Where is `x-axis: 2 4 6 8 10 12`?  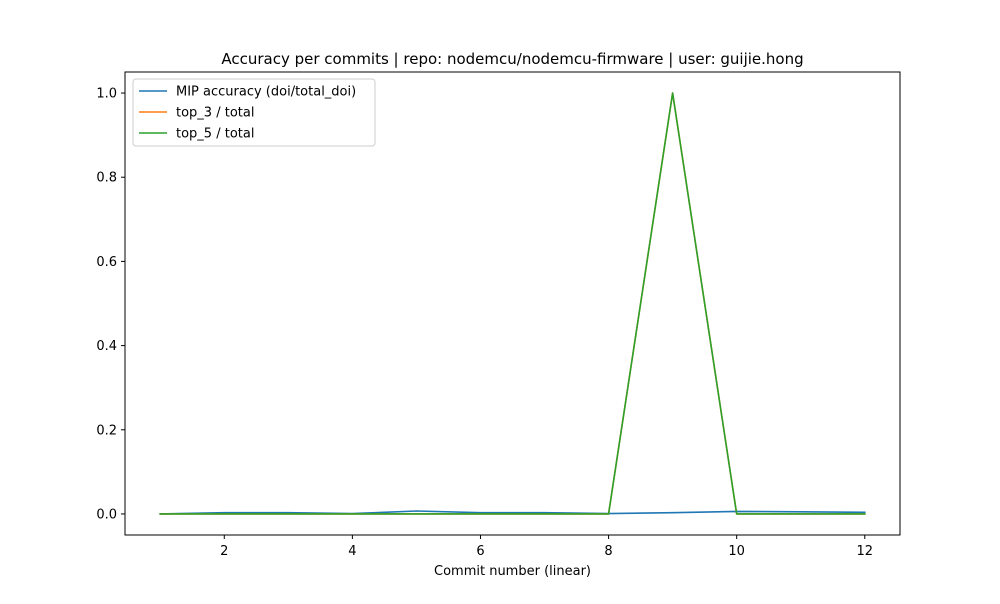 x-axis: 2 4 6 8 10 12 is located at coordinates (546, 547).